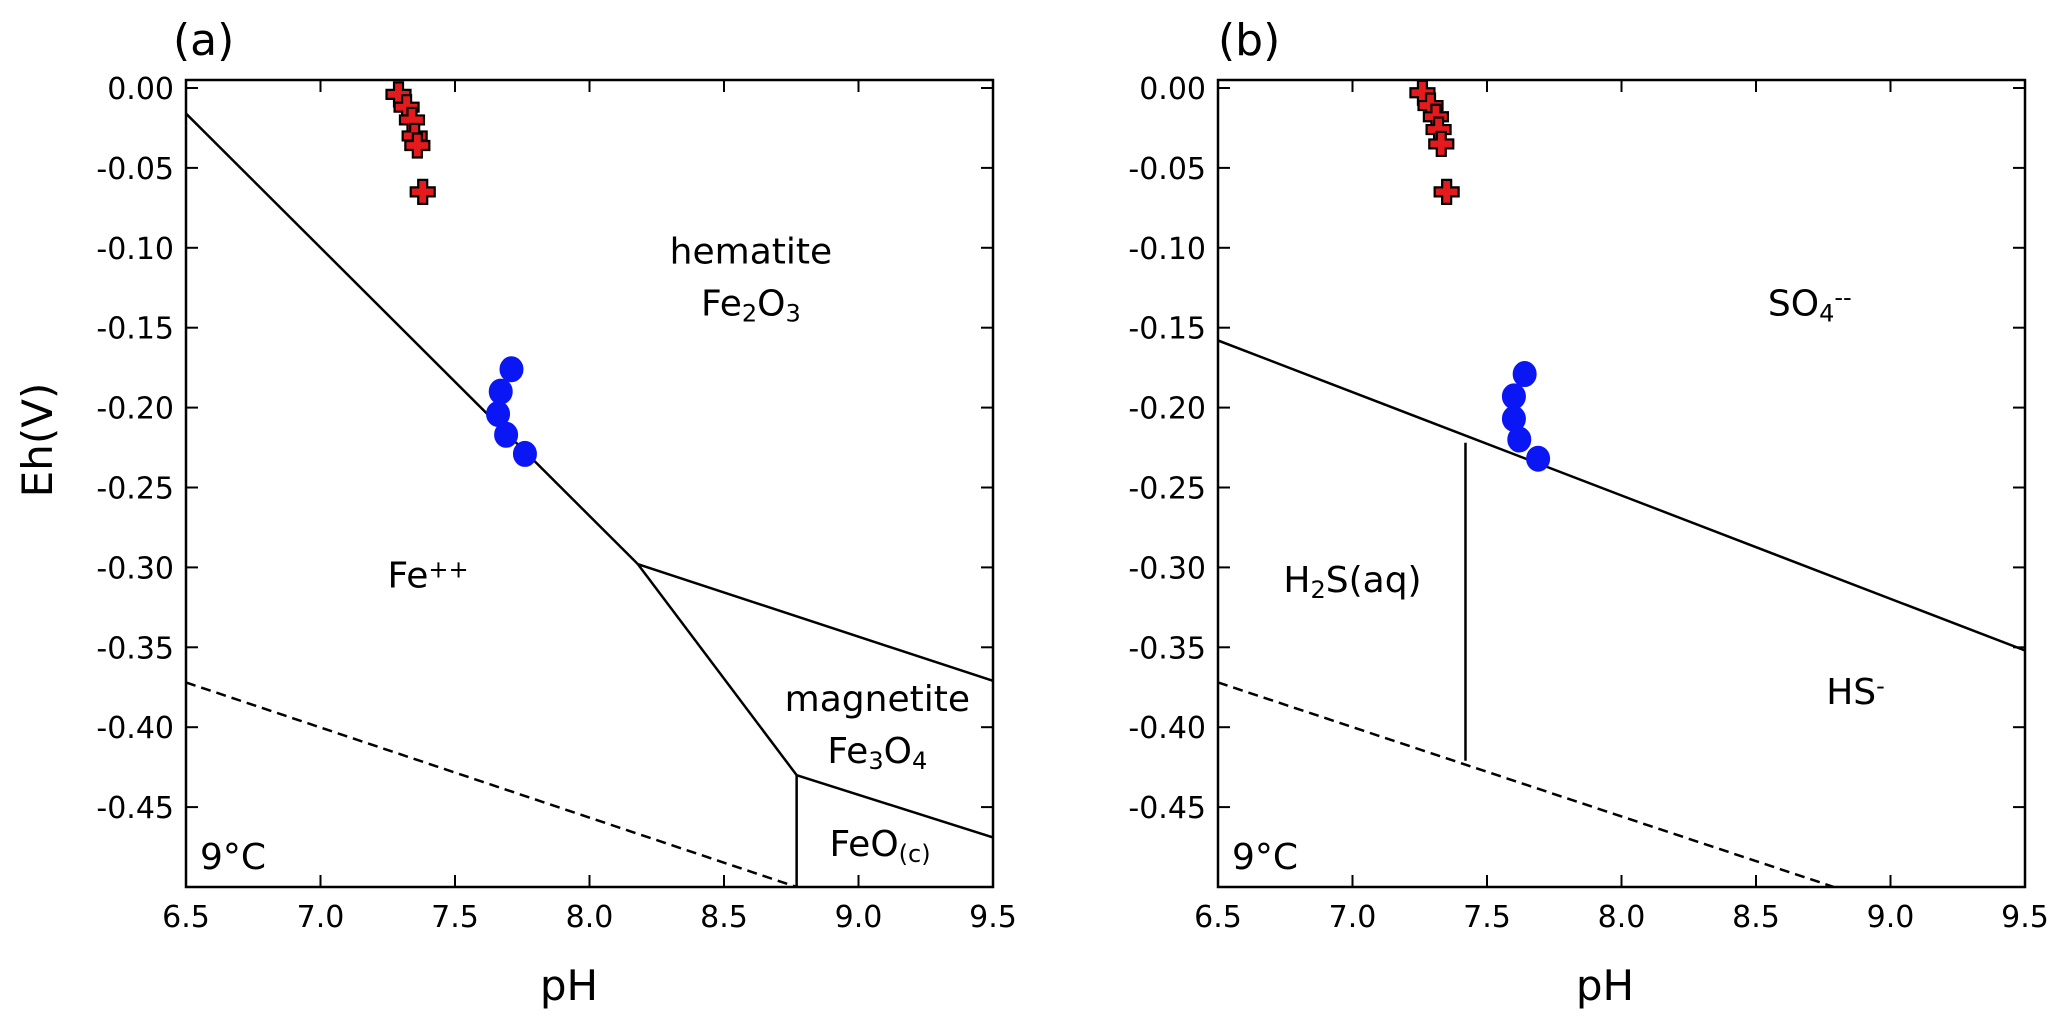 Image resolution: width=2067 pixels, height=1028 pixels. I want to click on panel-a-formula-part: FeO, so click(863, 844).